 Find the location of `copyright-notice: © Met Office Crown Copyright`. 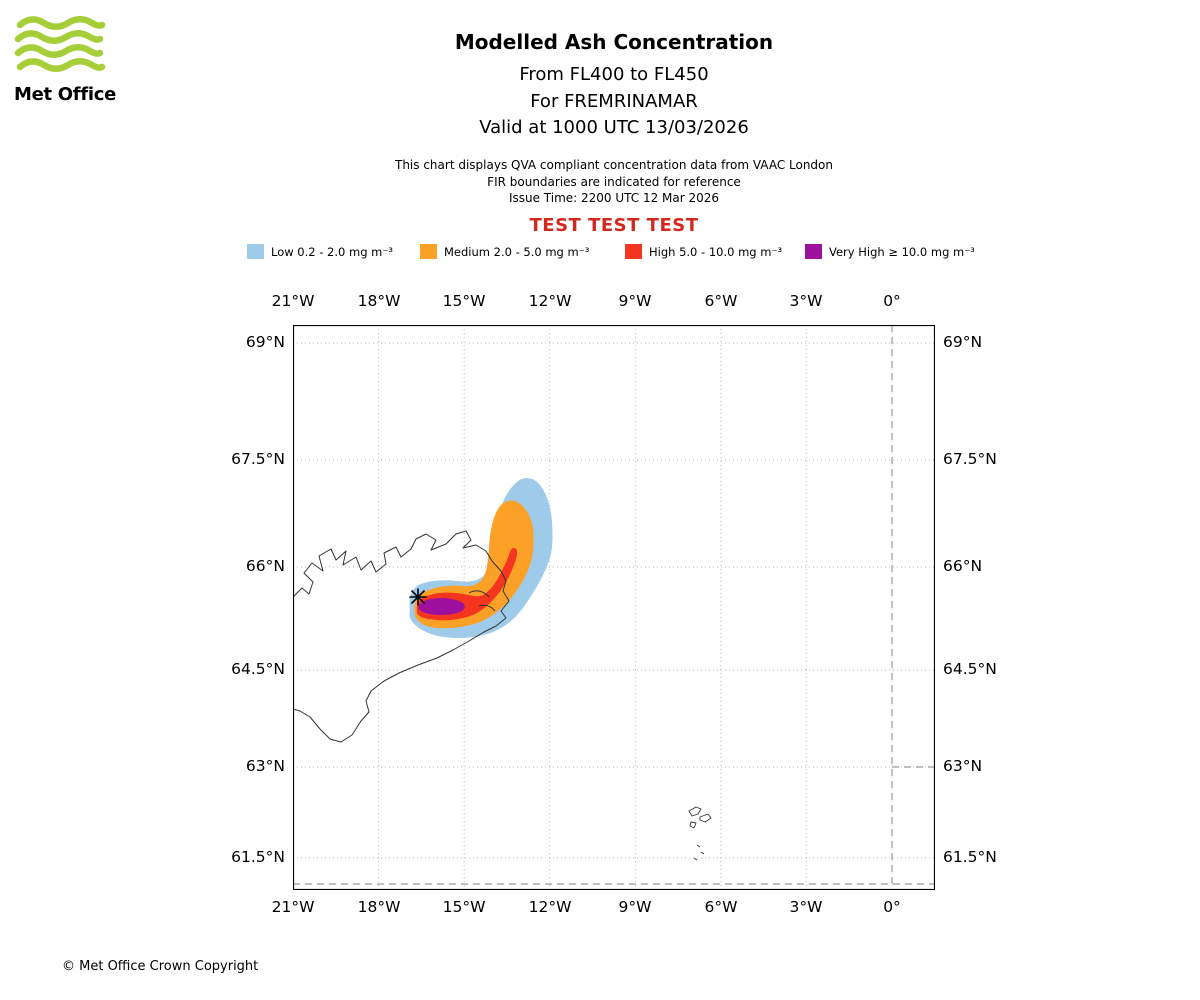

copyright-notice: © Met Office Crown Copyright is located at coordinates (160, 966).